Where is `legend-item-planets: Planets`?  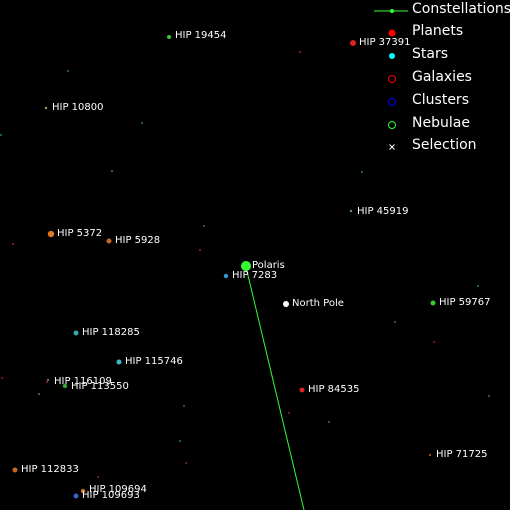
legend-item-planets: Planets is located at coordinates (440, 33).